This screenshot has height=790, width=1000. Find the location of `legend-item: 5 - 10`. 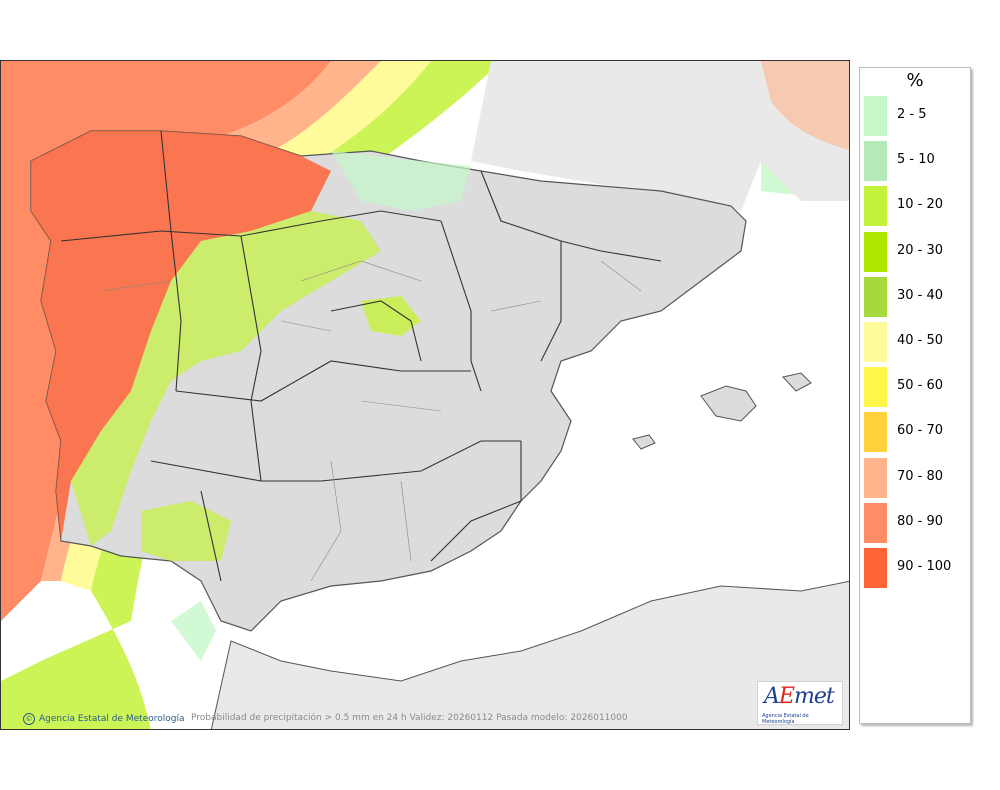

legend-item: 5 - 10 is located at coordinates (916, 160).